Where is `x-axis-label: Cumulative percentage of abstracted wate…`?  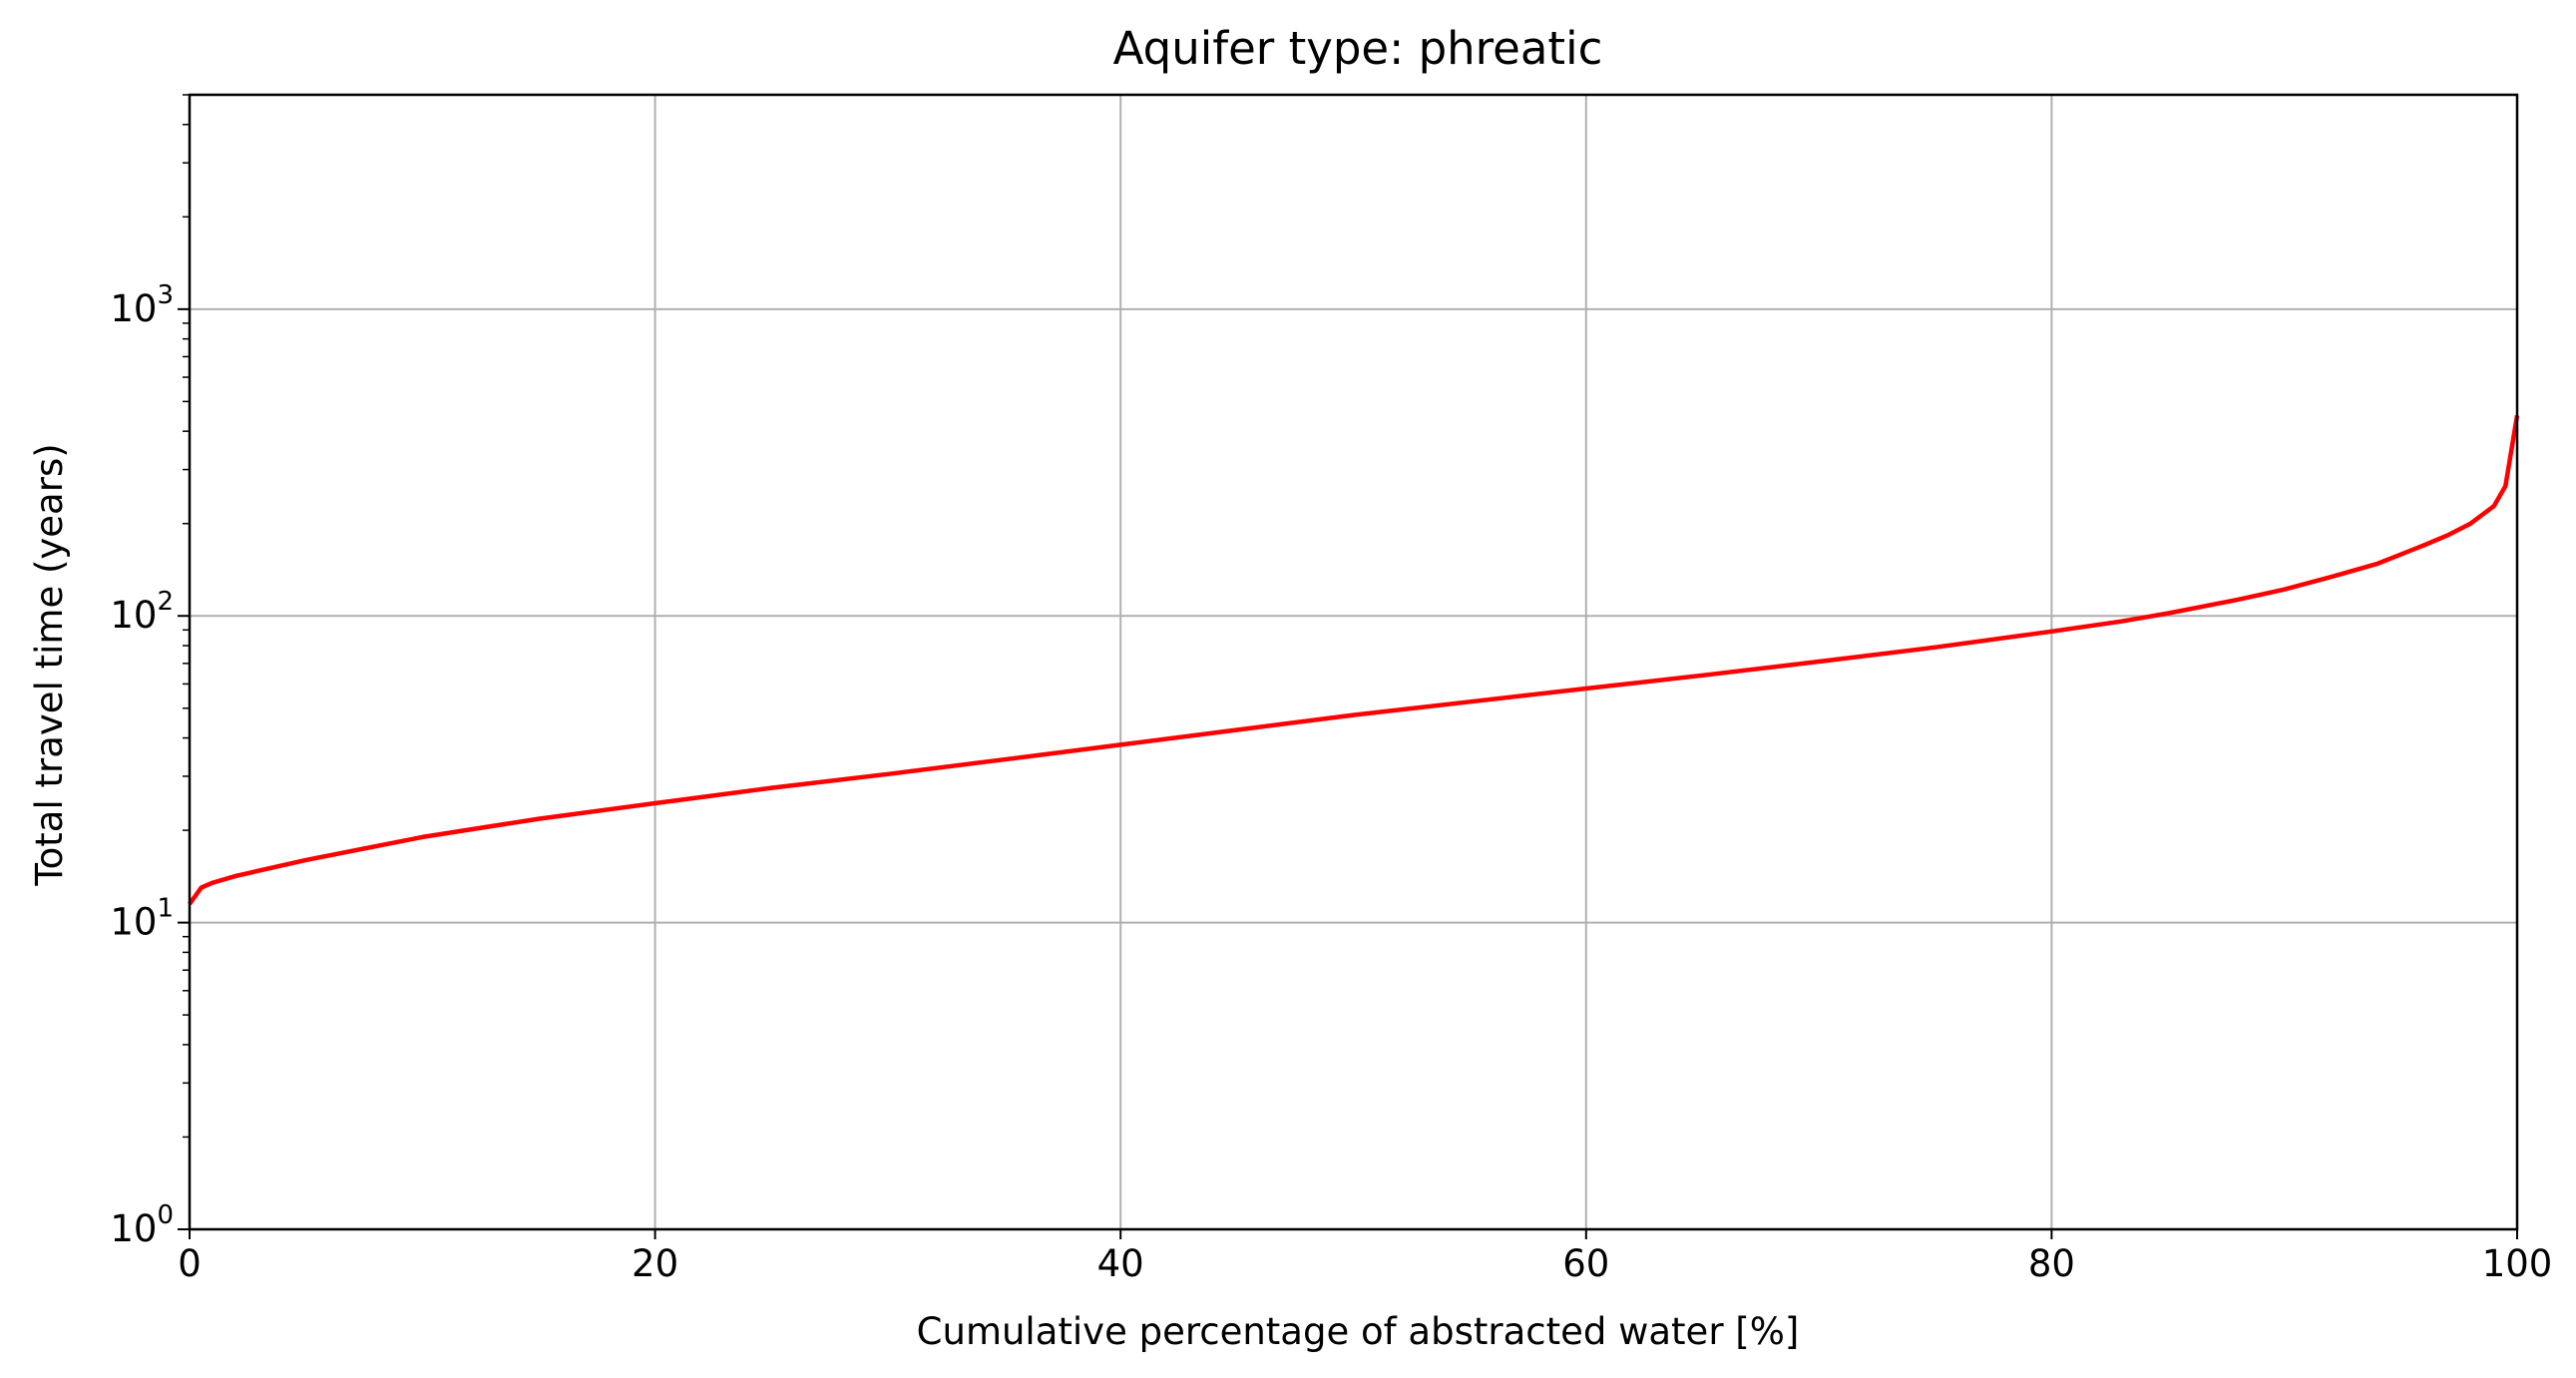
x-axis-label: Cumulative percentage of abstracted wate… is located at coordinates (1358, 1332).